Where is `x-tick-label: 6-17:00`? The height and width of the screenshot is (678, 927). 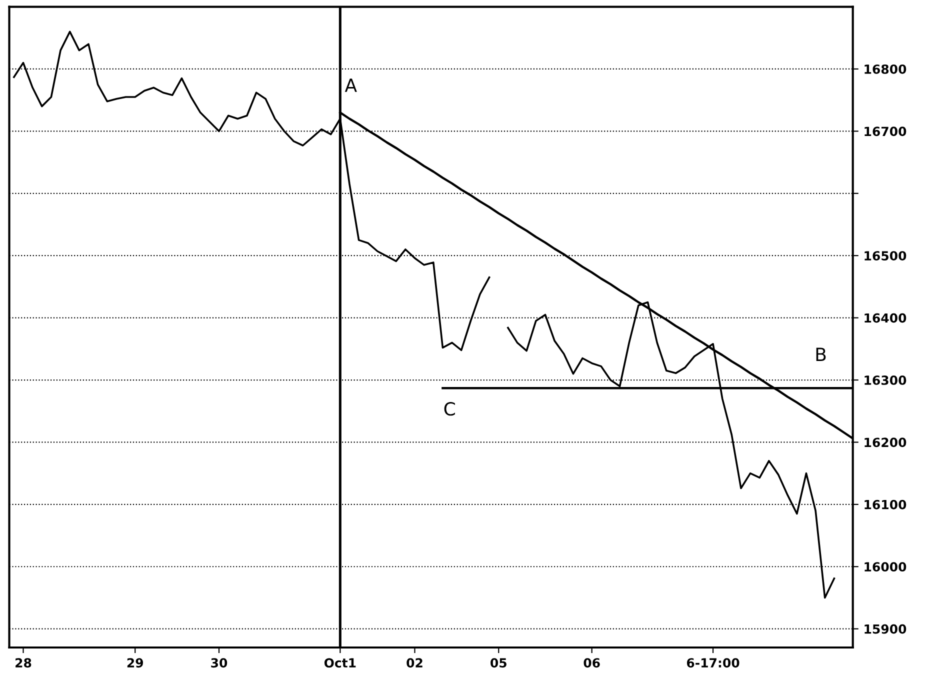
x-tick-label: 6-17:00 is located at coordinates (713, 663).